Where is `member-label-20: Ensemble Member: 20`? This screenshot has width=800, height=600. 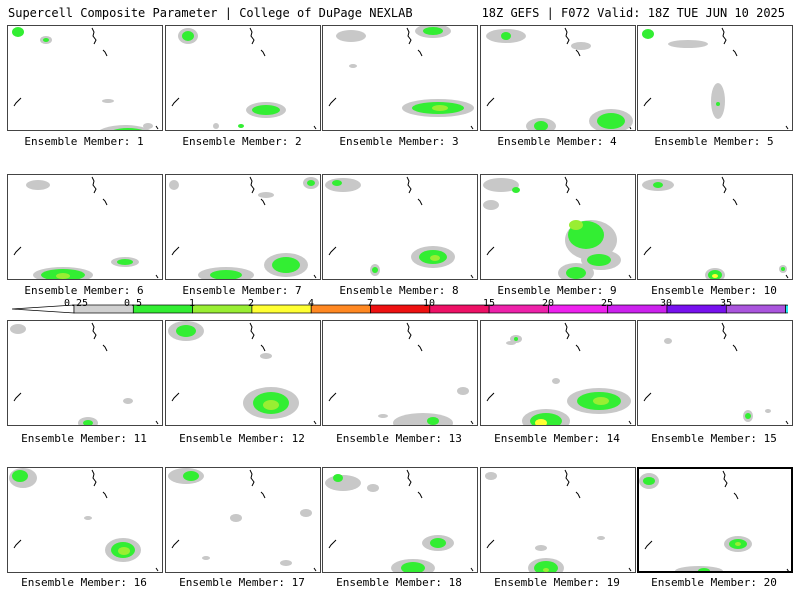
member-label-20: Ensemble Member: 20 is located at coordinates (714, 582).